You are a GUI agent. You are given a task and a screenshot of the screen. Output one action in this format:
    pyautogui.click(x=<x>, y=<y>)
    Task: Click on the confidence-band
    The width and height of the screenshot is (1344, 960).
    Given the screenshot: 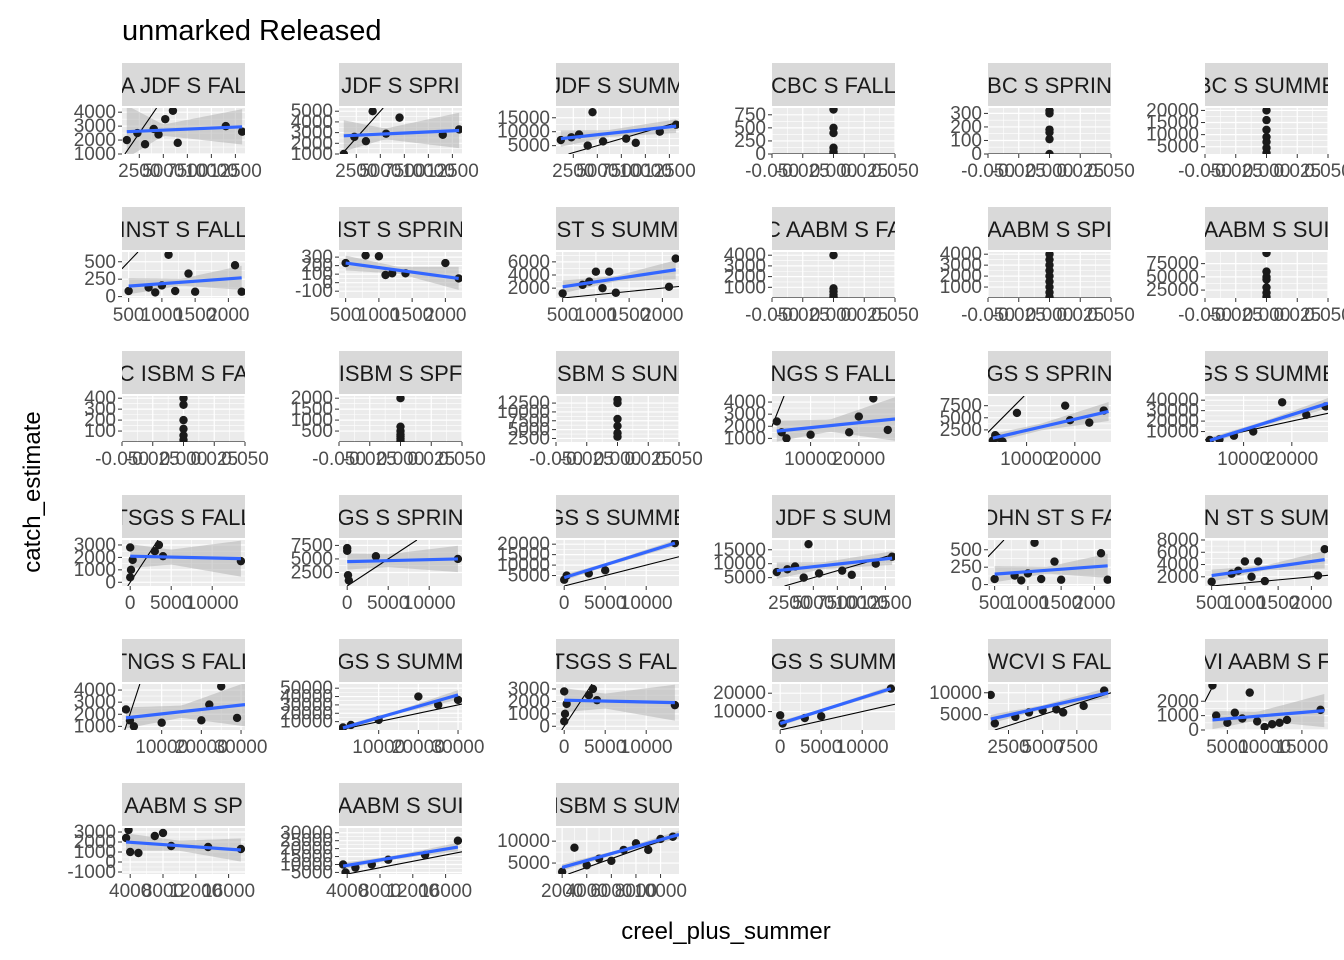 What is the action you would take?
    pyautogui.click(x=184, y=131)
    